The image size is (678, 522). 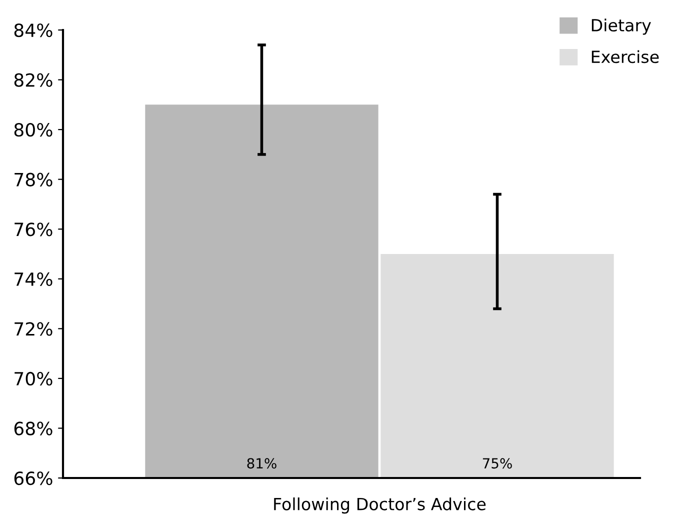 I want to click on legend-label: Exercise, so click(x=625, y=57).